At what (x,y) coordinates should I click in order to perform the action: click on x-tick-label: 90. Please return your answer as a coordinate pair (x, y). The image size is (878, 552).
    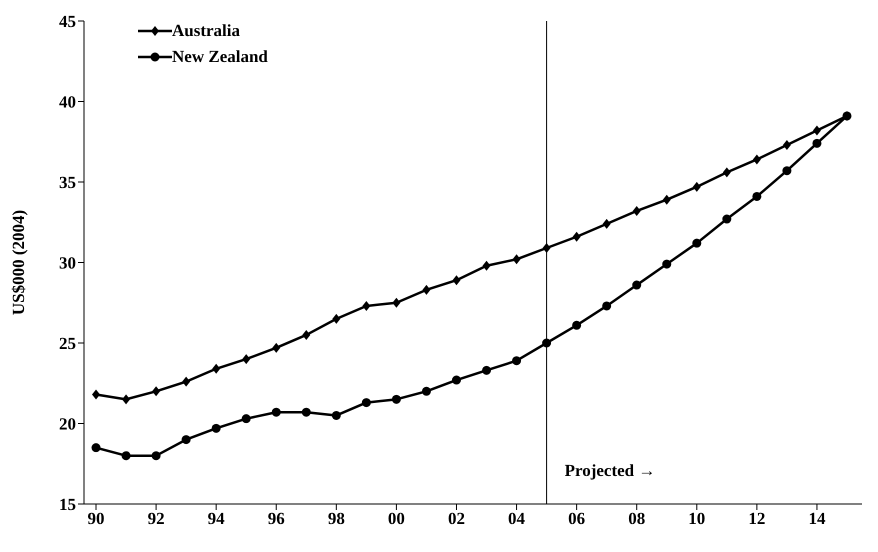
    Looking at the image, I should click on (96, 518).